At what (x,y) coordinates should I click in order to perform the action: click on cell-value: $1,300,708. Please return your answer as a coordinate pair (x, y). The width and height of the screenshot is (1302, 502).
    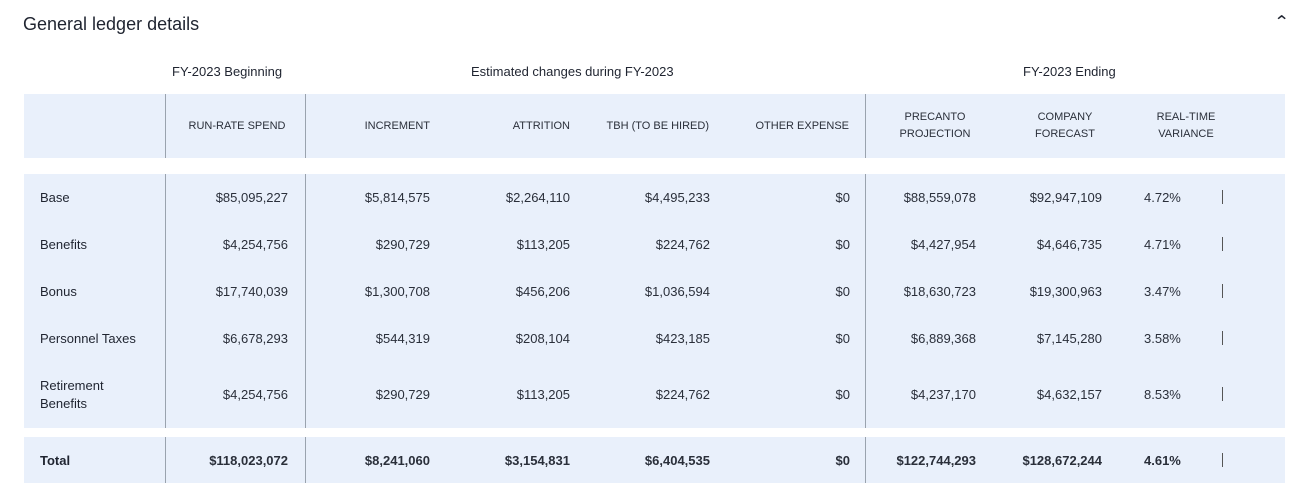
    Looking at the image, I should click on (397, 291).